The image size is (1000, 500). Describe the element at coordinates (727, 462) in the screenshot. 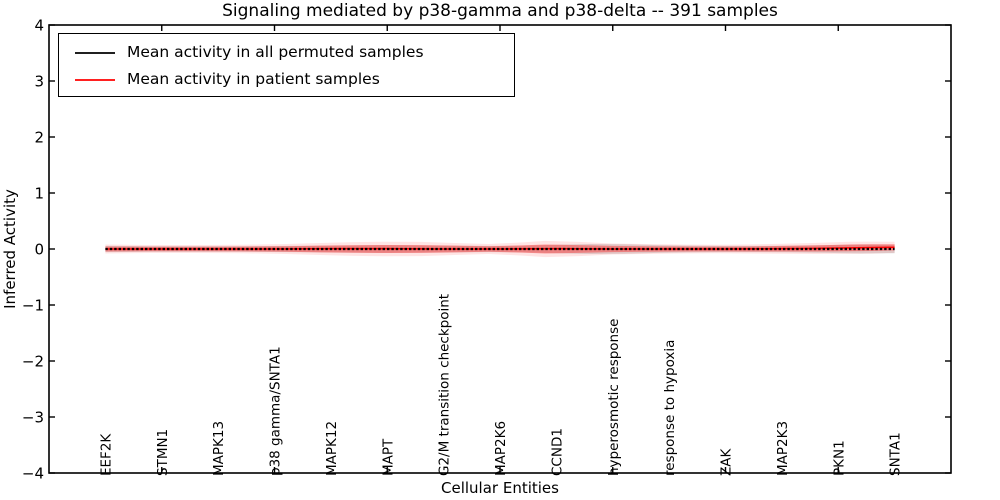

I see `x-category-label: ZAK` at that location.